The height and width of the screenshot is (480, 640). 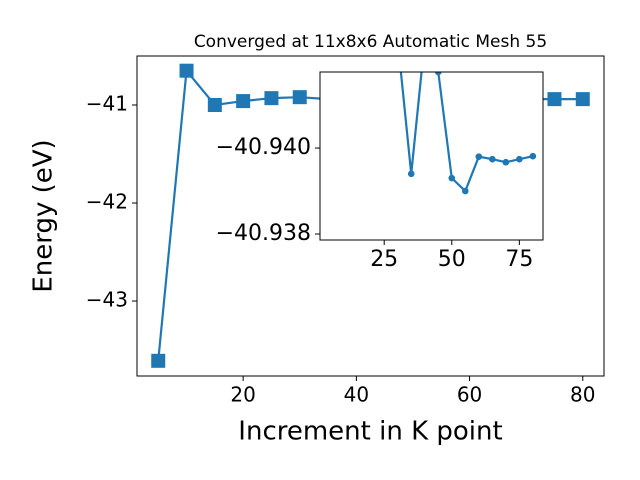 I want to click on x-tick-label: 60, so click(x=469, y=395).